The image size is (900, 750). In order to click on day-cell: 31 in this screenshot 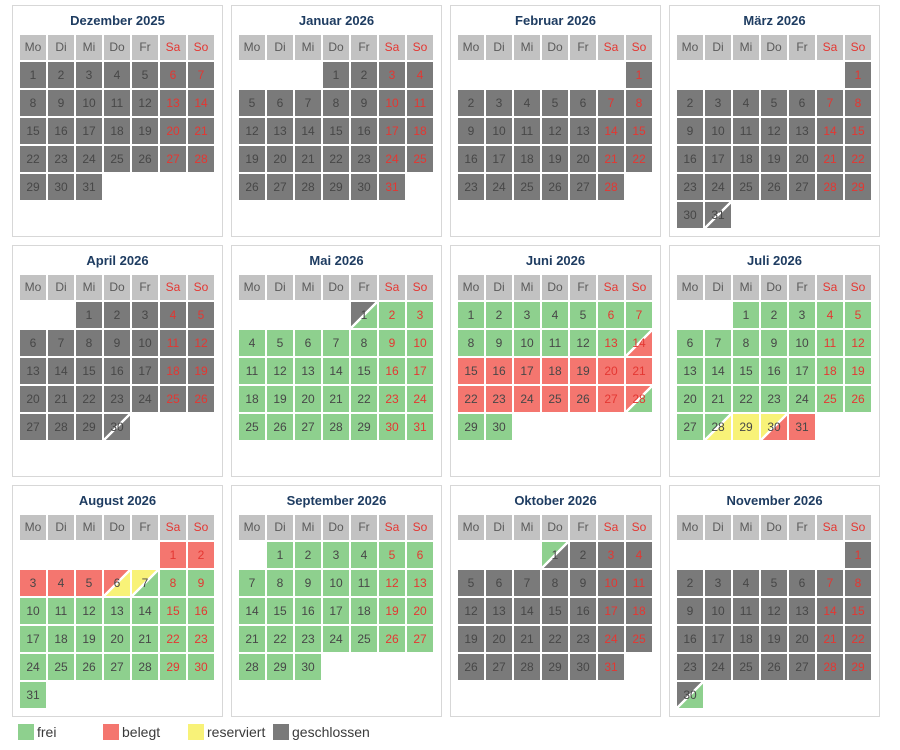, I will do `click(611, 667)`.